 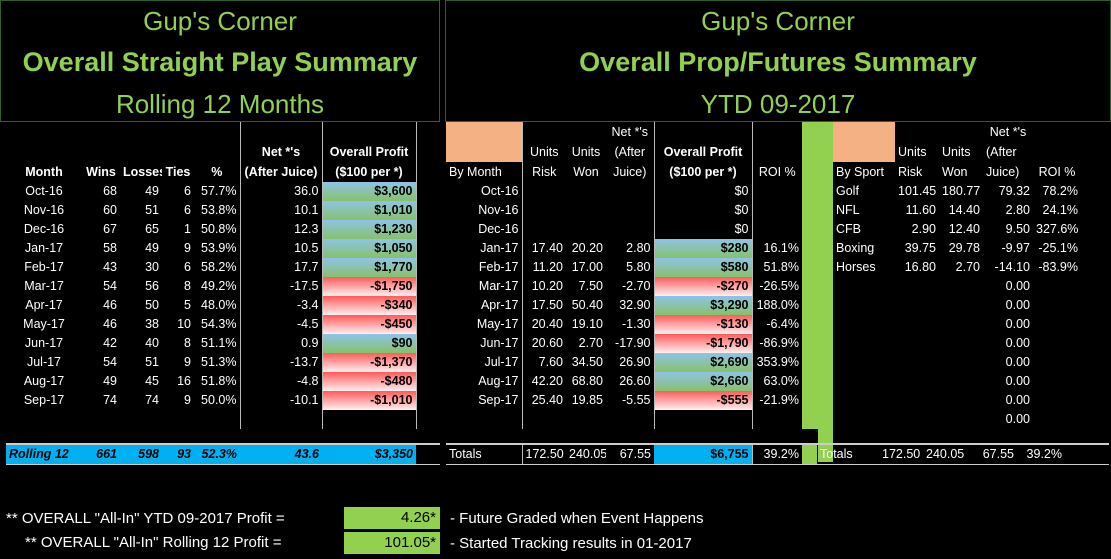 I want to click on row-losses: 49, so click(x=152, y=248).